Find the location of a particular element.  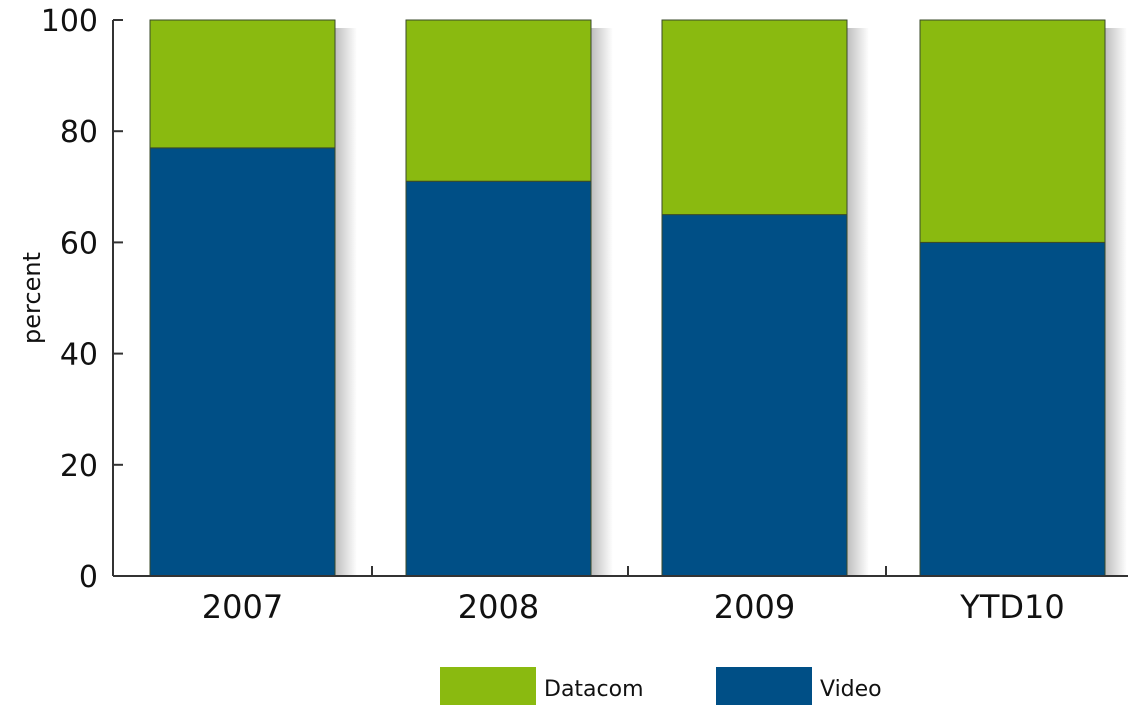

bar-segment-video-2008 is located at coordinates (498, 378).